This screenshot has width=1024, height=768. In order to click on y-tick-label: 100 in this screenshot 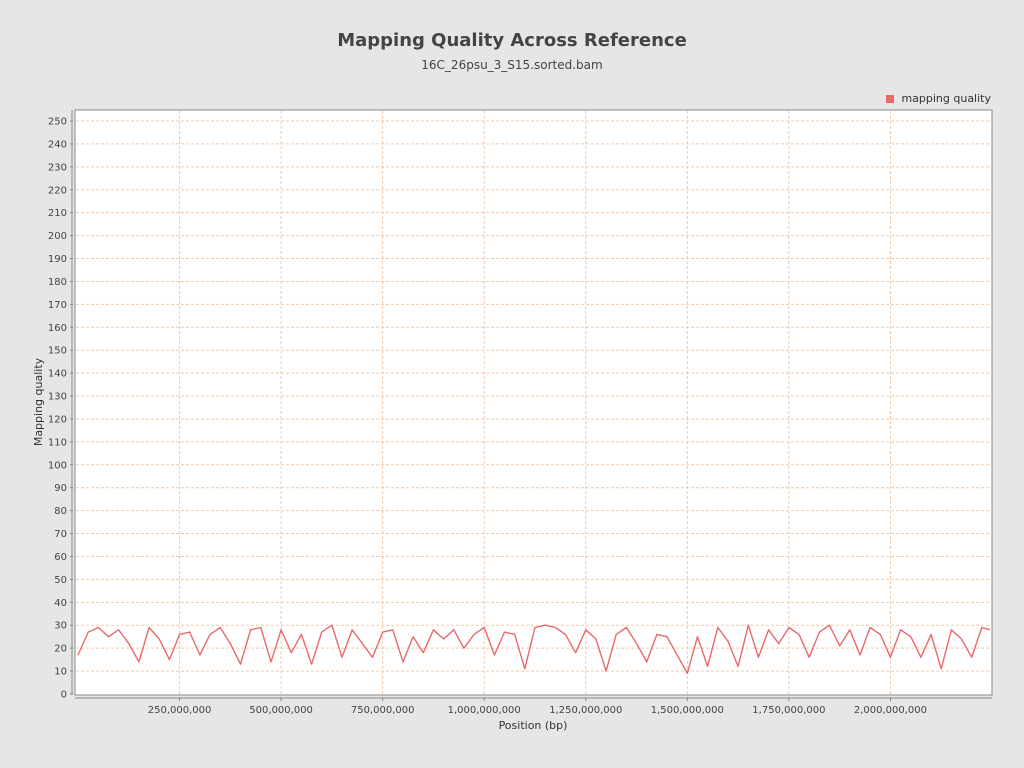, I will do `click(57, 465)`.